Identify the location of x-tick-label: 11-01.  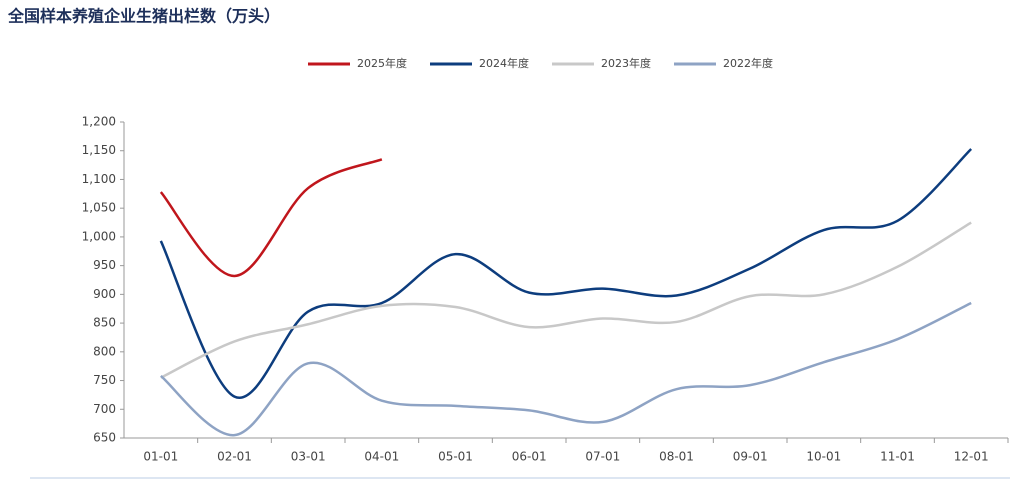
(897, 457).